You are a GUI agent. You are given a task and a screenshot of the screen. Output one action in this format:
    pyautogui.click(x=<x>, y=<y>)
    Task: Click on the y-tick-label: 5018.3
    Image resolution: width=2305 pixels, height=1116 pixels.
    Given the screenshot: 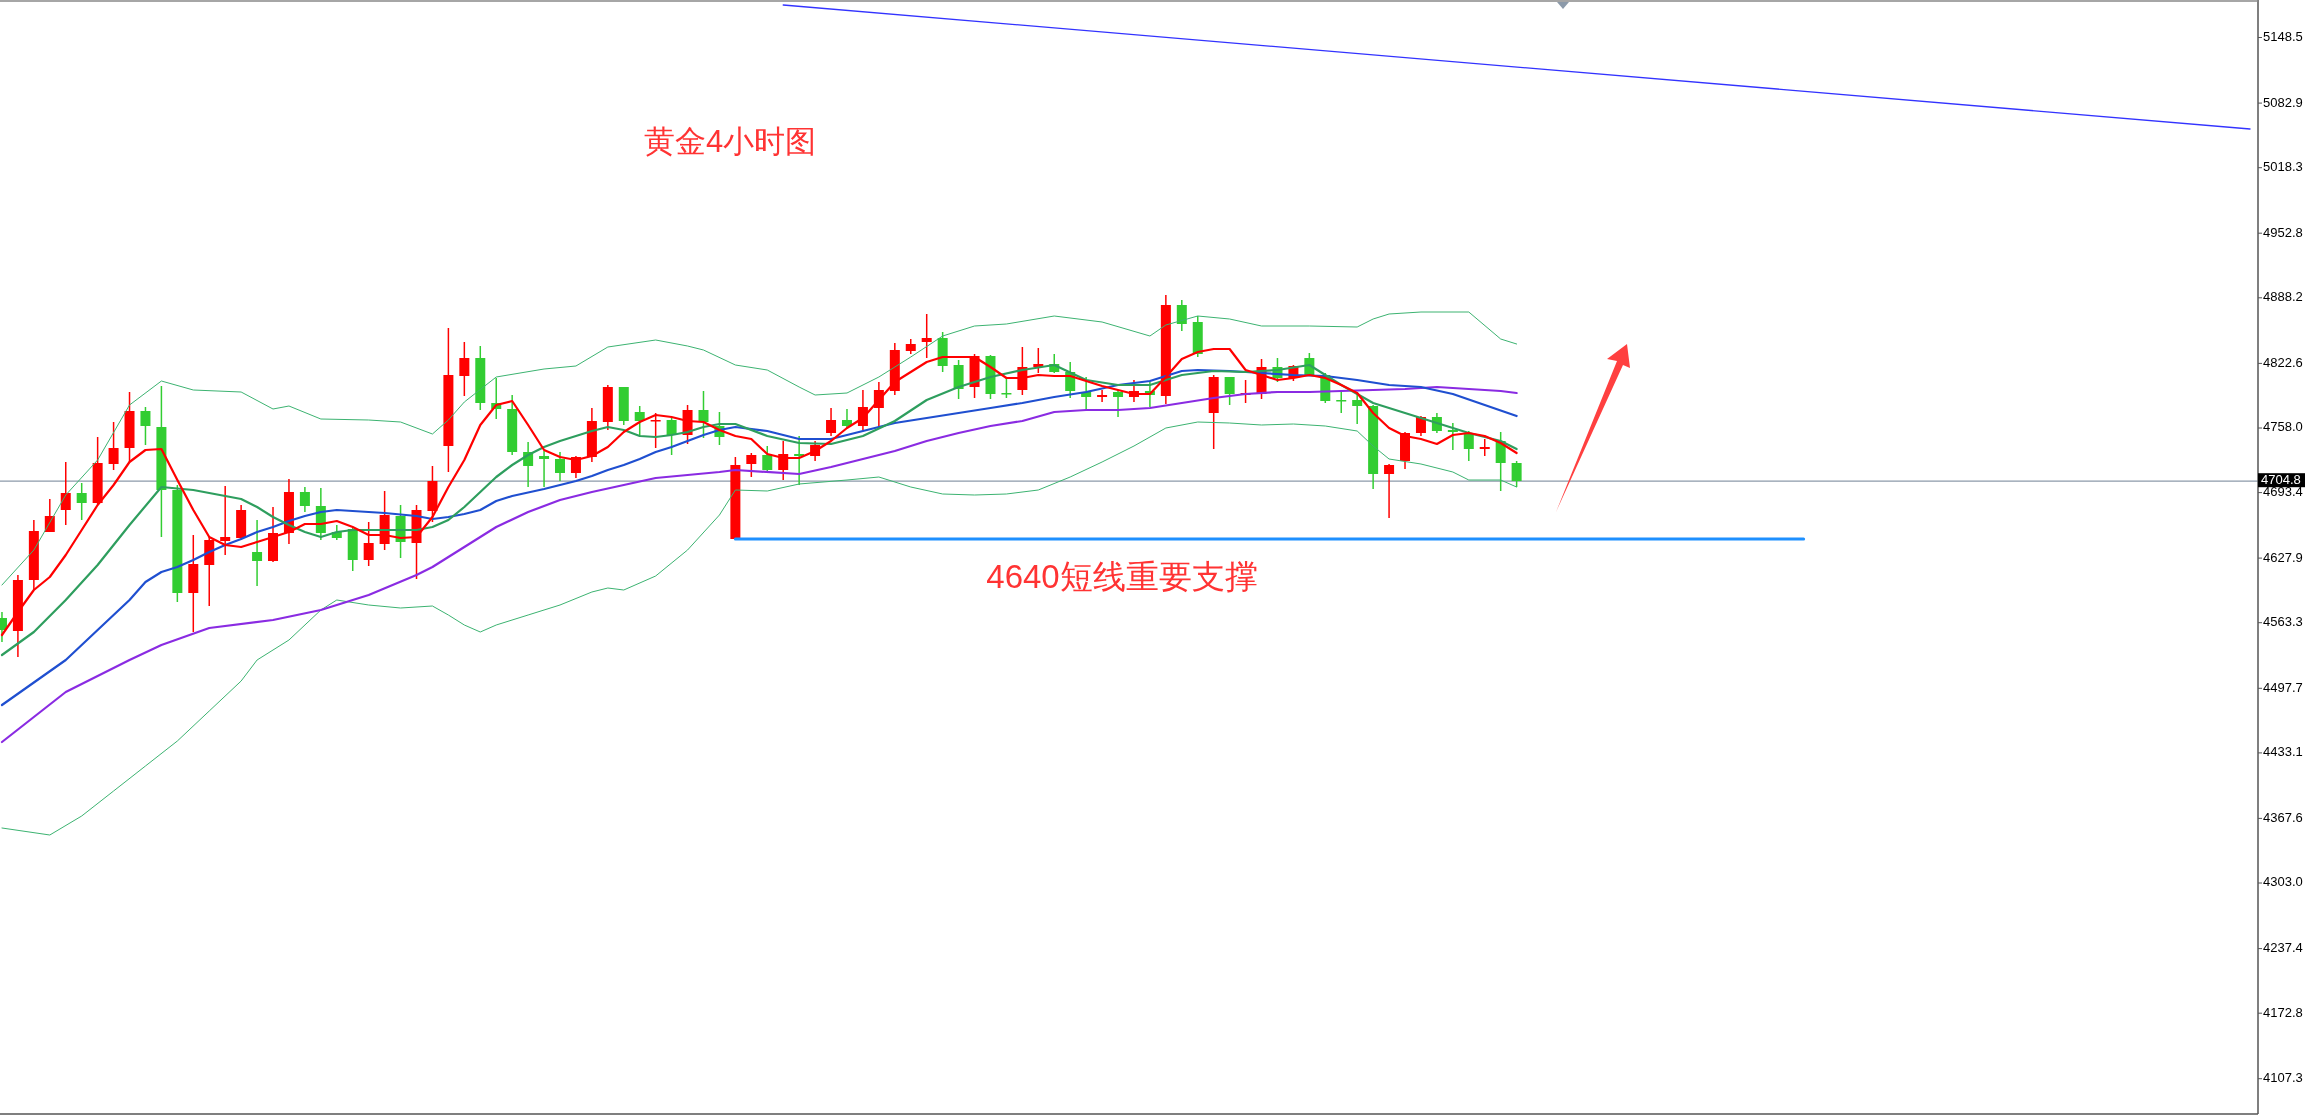 What is the action you would take?
    pyautogui.click(x=2283, y=167)
    